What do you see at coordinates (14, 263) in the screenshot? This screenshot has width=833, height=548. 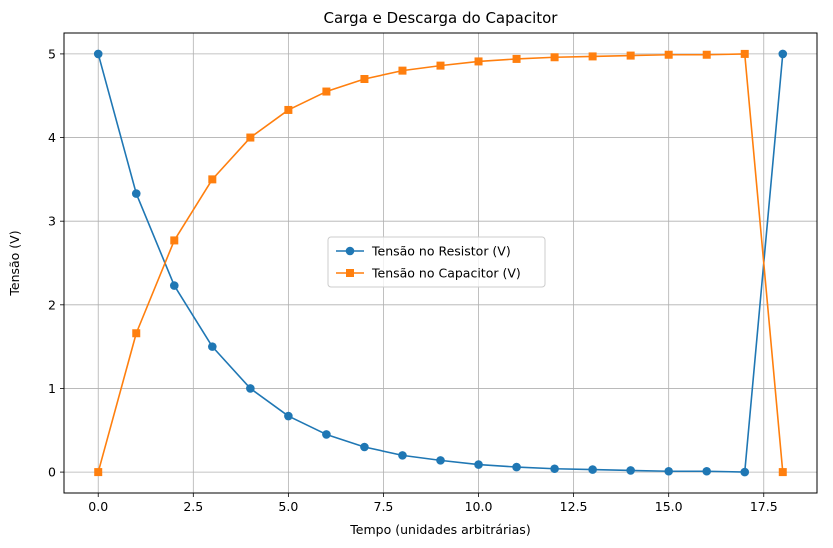 I see `y-axis-label: Tensão (V)` at bounding box center [14, 263].